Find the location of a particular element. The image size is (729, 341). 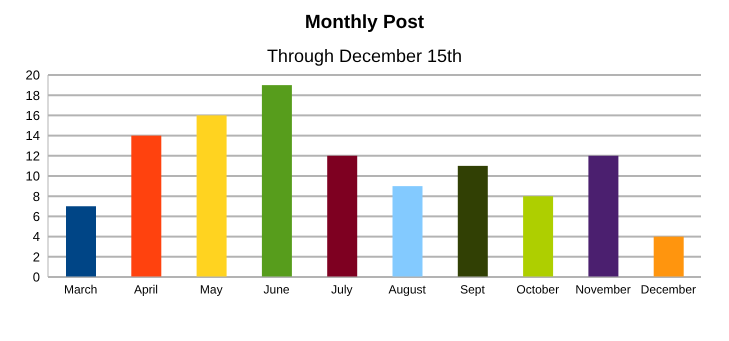

x-tick-label: October is located at coordinates (538, 289).